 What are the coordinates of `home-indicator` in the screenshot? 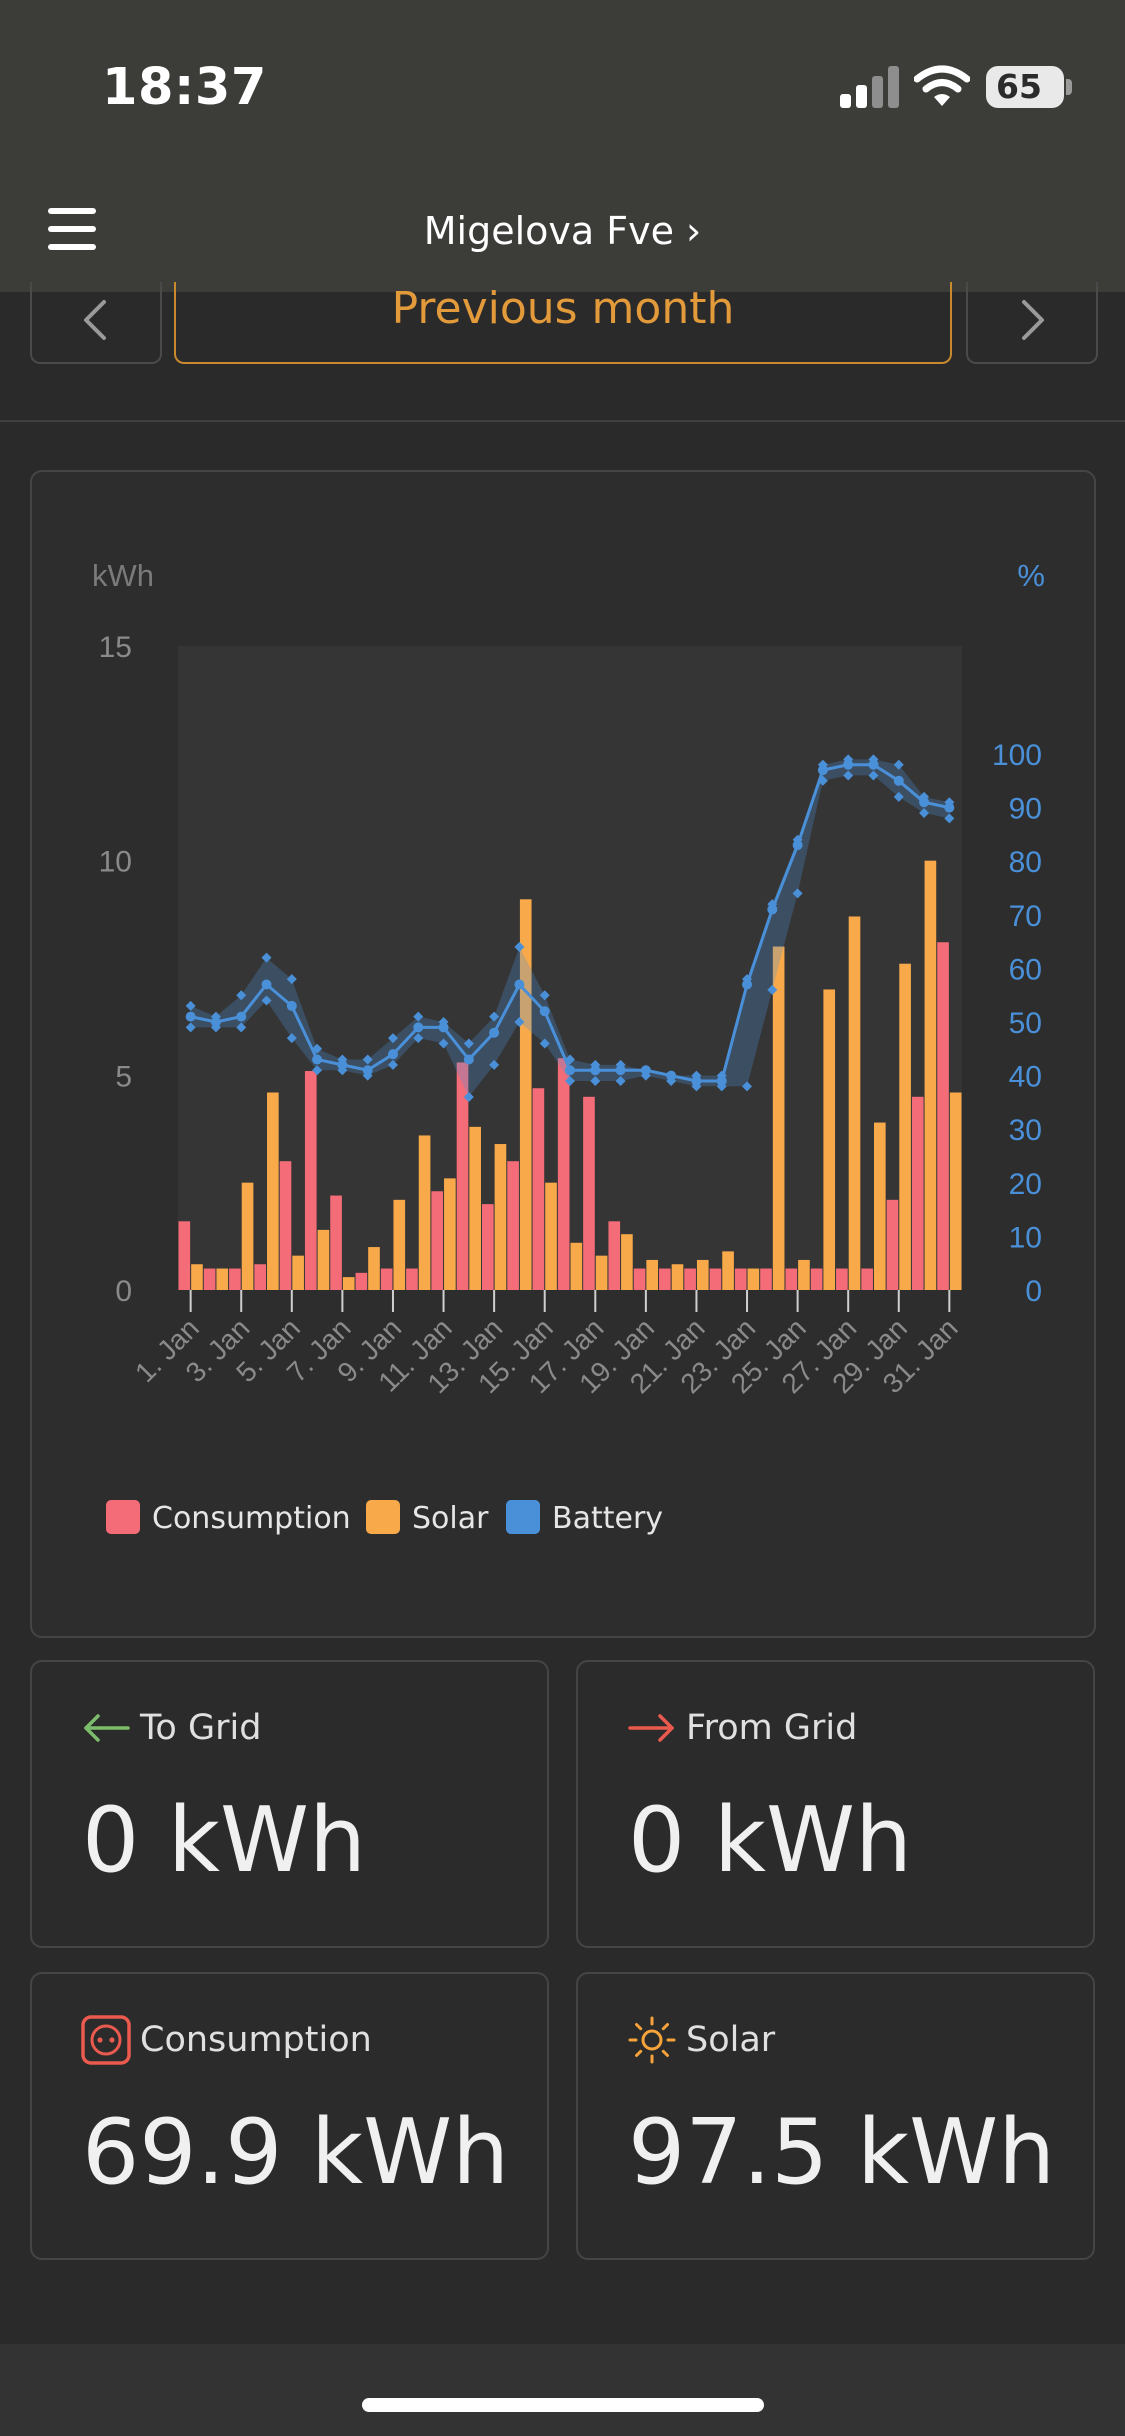 It's located at (563, 2405).